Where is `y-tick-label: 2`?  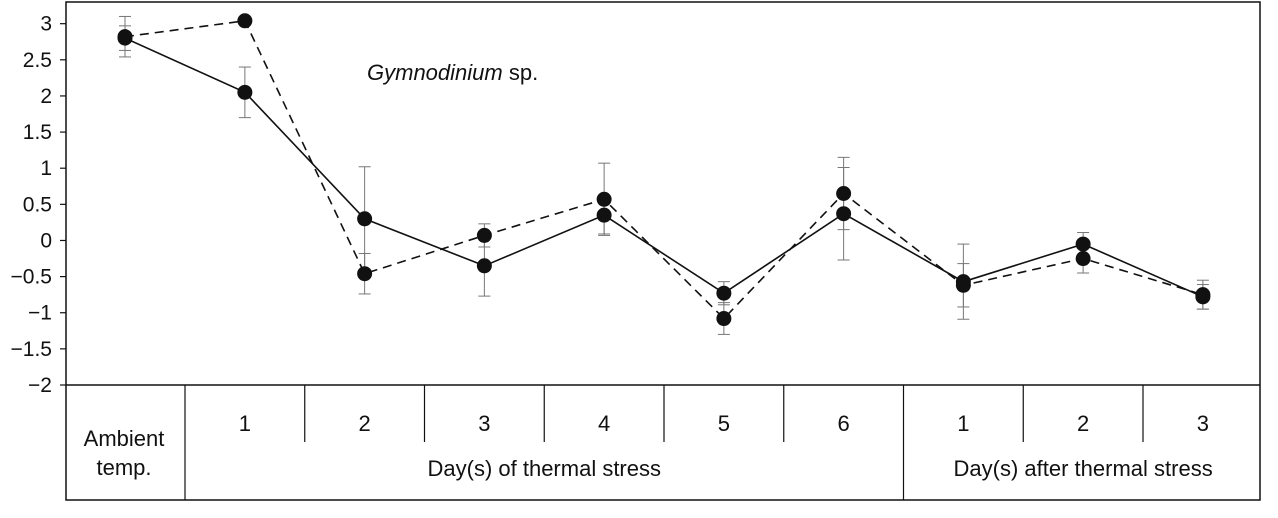
y-tick-label: 2 is located at coordinates (46, 96).